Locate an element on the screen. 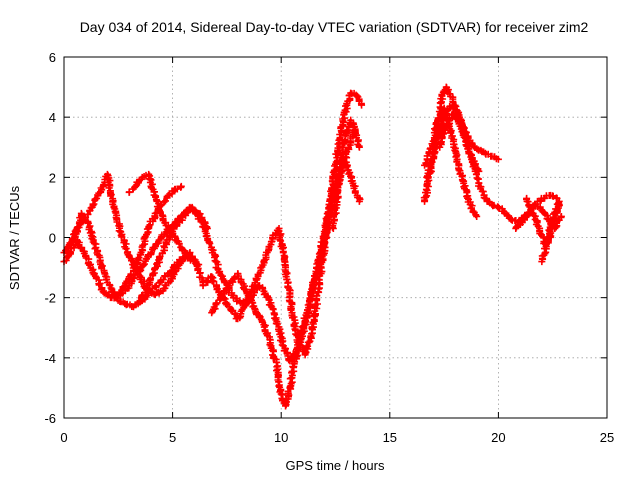  y-tick-label: 2 is located at coordinates (52, 177).